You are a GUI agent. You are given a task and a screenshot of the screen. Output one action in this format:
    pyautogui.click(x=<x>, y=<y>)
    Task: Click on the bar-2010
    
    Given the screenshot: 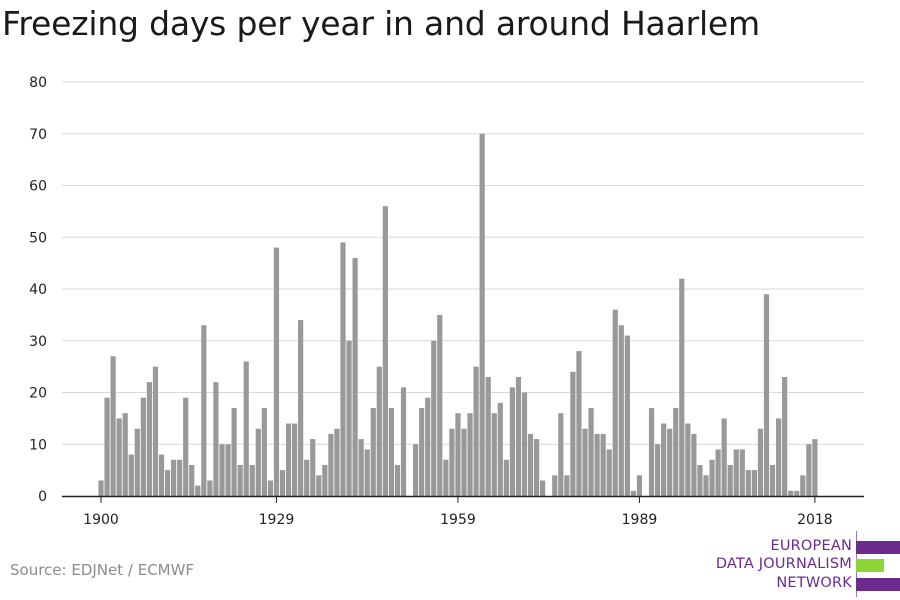 What is the action you would take?
    pyautogui.click(x=766, y=395)
    